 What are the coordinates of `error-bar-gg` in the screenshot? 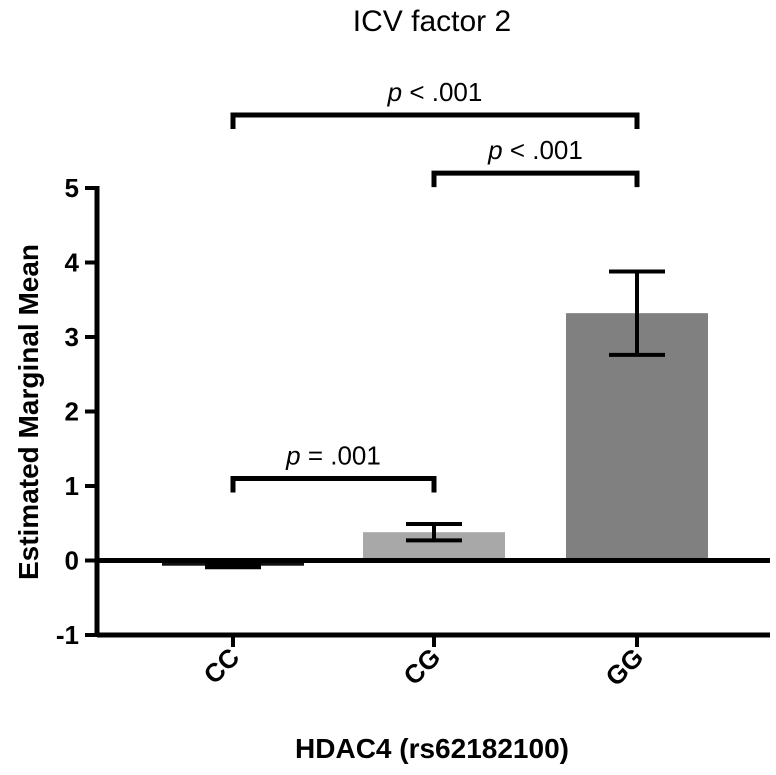 It's located at (637, 313).